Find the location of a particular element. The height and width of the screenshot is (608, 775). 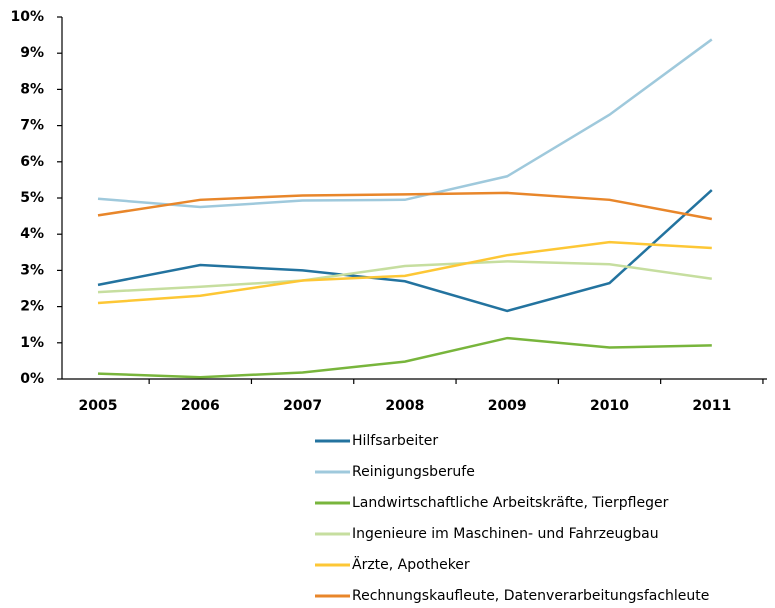

x-tick-label: 2010 is located at coordinates (609, 406).